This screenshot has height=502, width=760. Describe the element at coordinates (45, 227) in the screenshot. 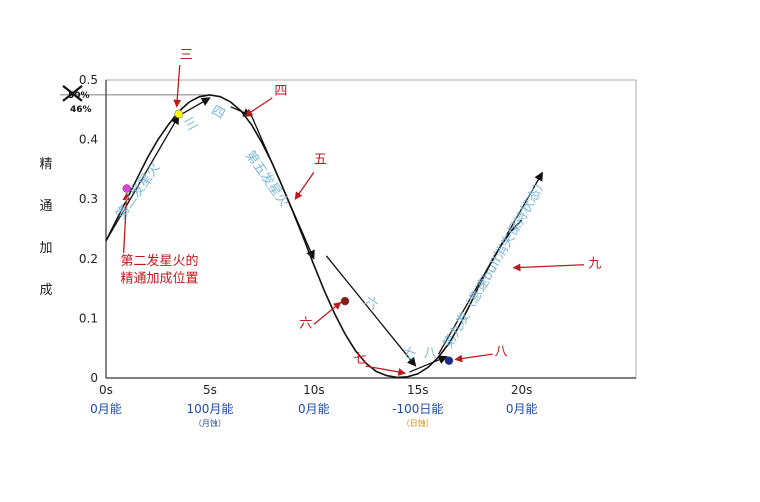

I see `y-axis-label: 精通加成` at that location.